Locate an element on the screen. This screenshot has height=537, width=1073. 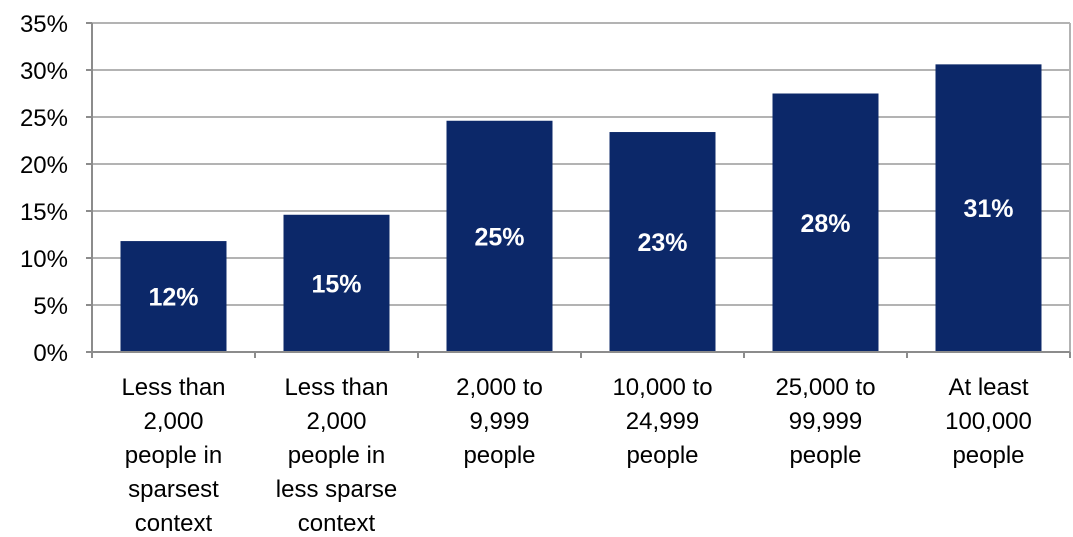
data-label: 23% is located at coordinates (662, 243).